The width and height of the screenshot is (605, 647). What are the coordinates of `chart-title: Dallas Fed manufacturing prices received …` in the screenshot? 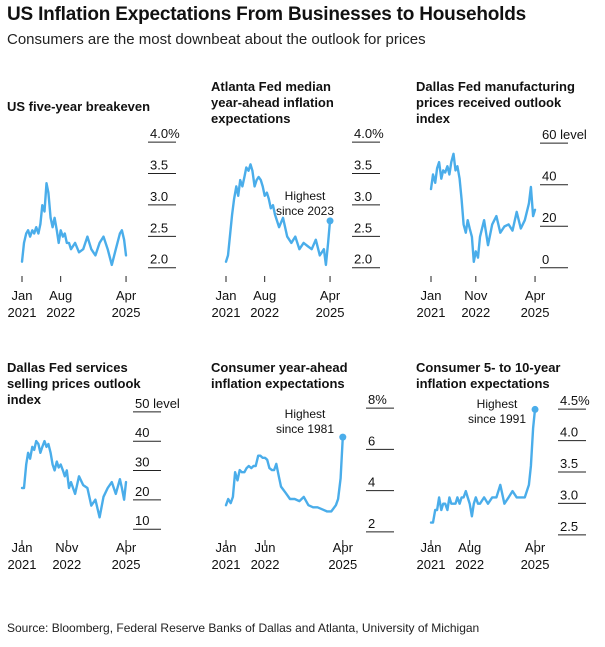 It's located at (495, 102).